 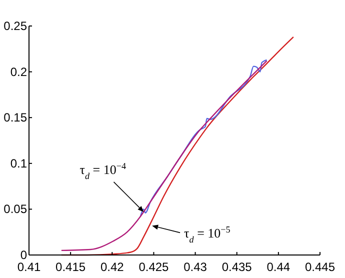 What do you see at coordinates (24, 255) in the screenshot?
I see `y-tick-label: 0` at bounding box center [24, 255].